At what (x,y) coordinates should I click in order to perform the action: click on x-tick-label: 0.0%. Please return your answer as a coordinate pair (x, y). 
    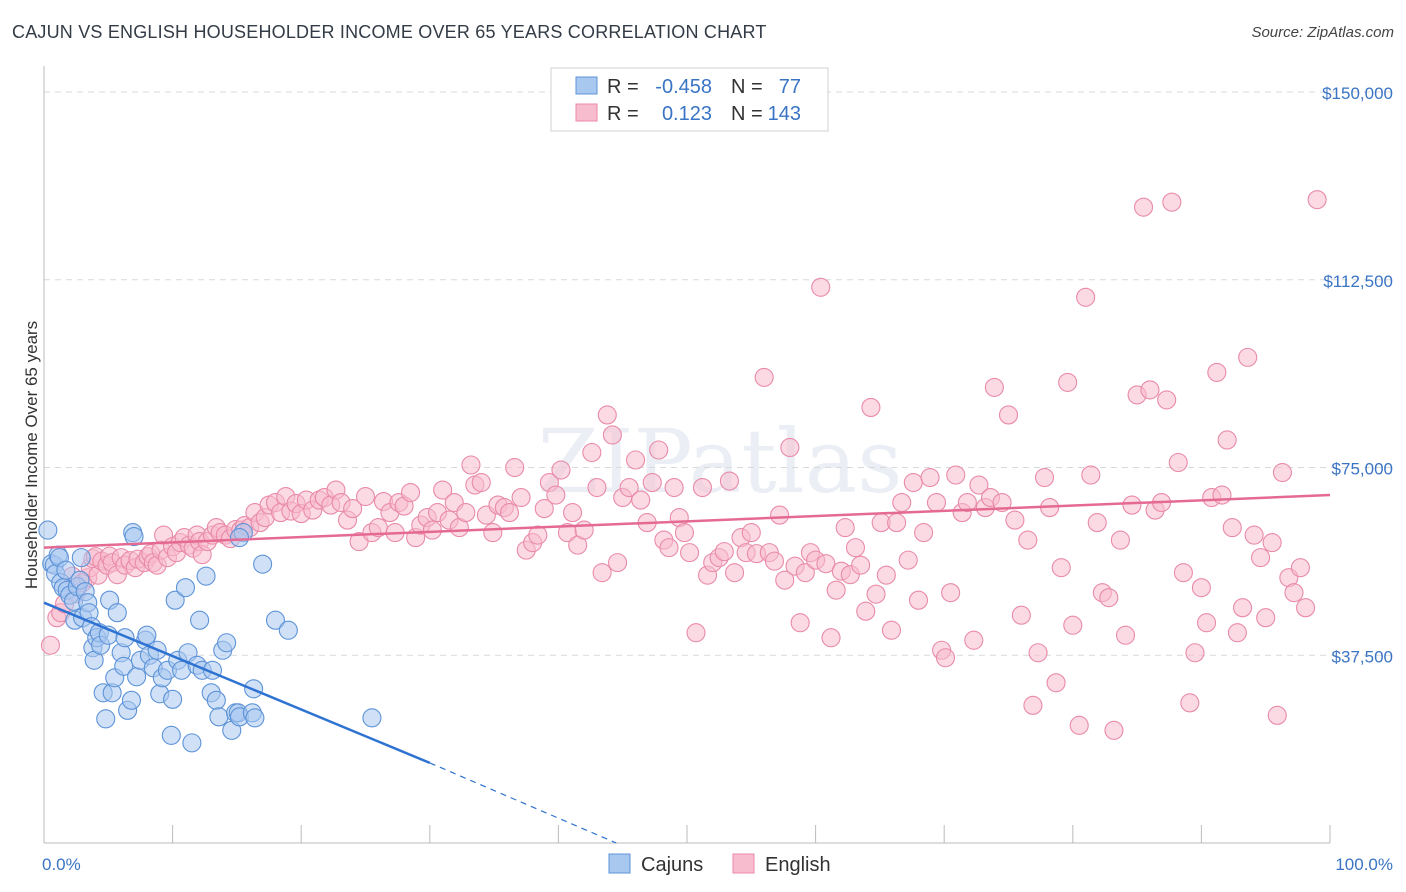
    Looking at the image, I should click on (61, 864).